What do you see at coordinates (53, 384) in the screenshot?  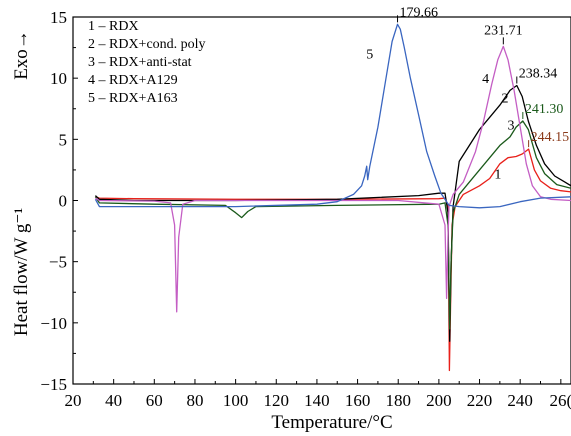 I see `y-tick-label: −15` at bounding box center [53, 384].